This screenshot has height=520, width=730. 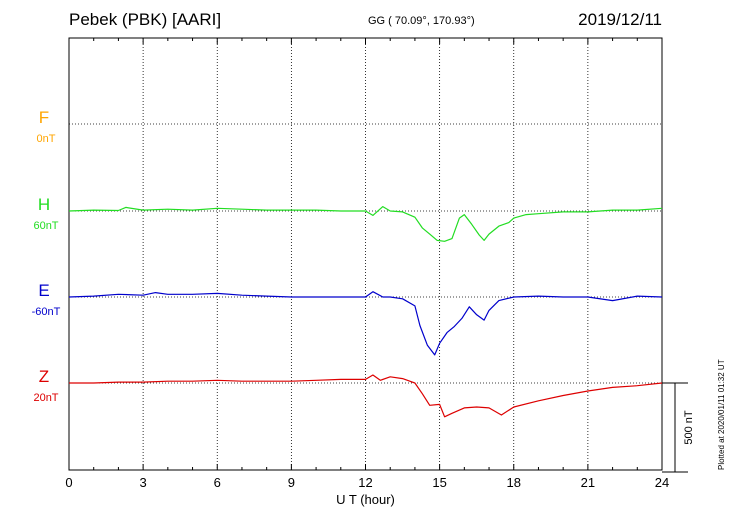 I want to click on x-tick-label: 15, so click(x=439, y=482).